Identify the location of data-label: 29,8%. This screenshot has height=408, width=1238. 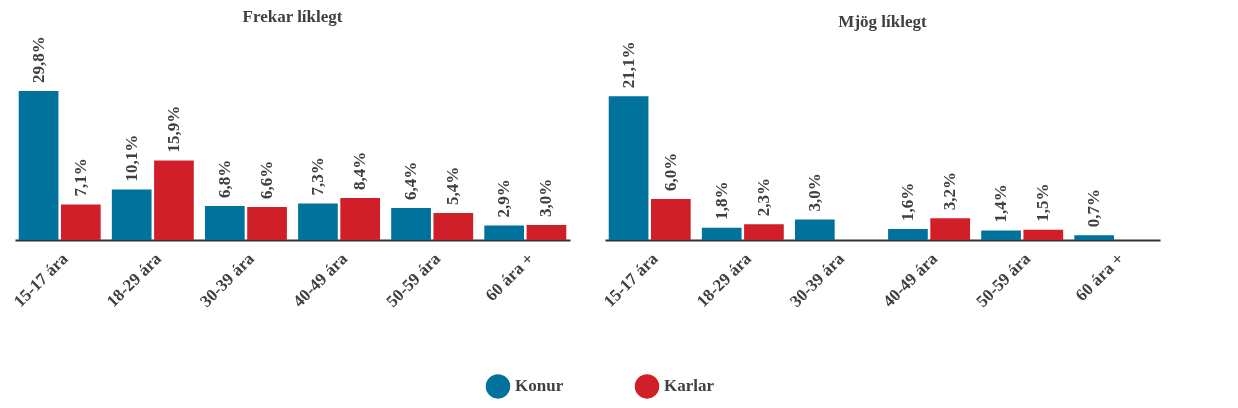
(38, 59).